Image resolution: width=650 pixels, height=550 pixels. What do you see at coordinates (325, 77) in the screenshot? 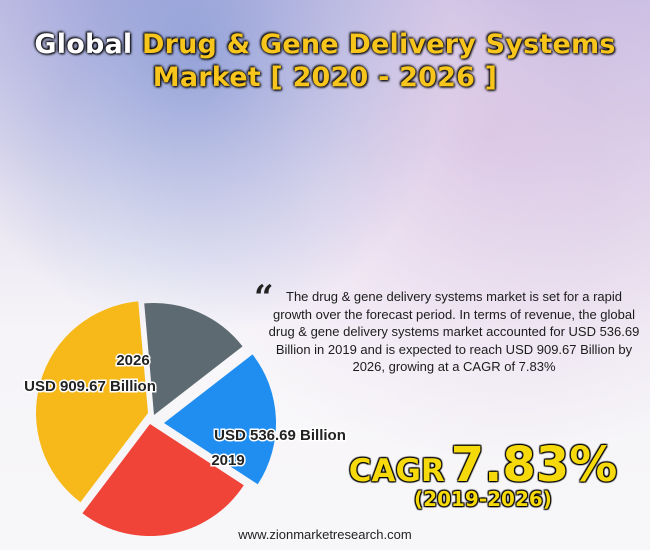
I see `title-part-period: Market [ 2020 - 2026 ]` at bounding box center [325, 77].